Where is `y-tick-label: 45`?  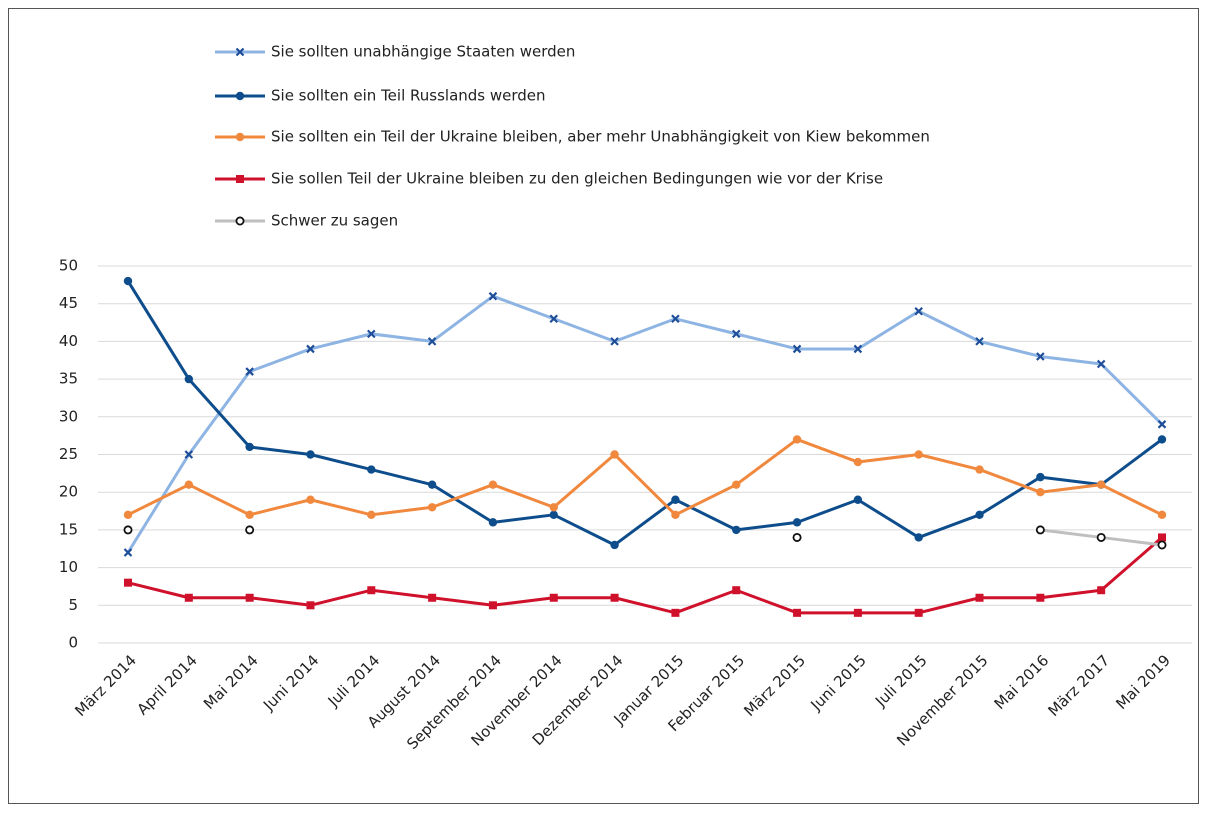 y-tick-label: 45 is located at coordinates (68, 303).